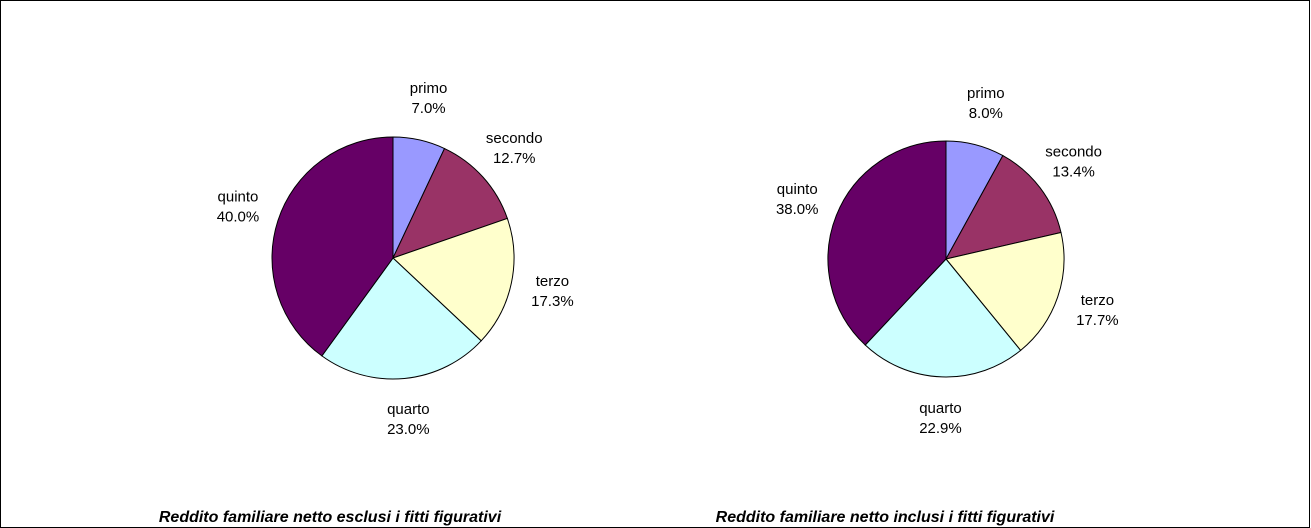 This screenshot has width=1311, height=528. What do you see at coordinates (514, 158) in the screenshot?
I see `slice-value-label: 12.7%` at bounding box center [514, 158].